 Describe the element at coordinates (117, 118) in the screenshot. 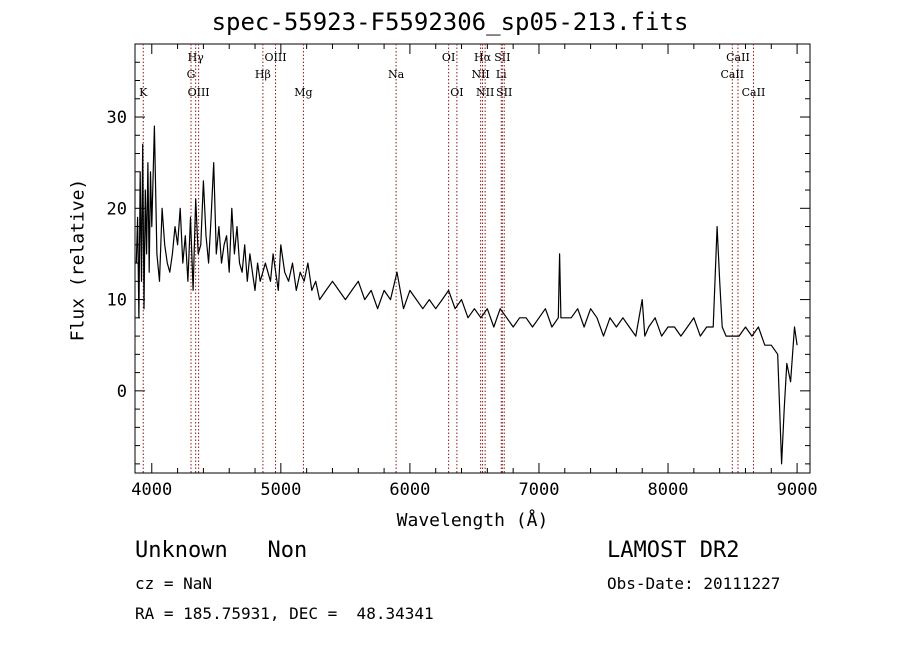

I see `y-tick-label: 30` at that location.